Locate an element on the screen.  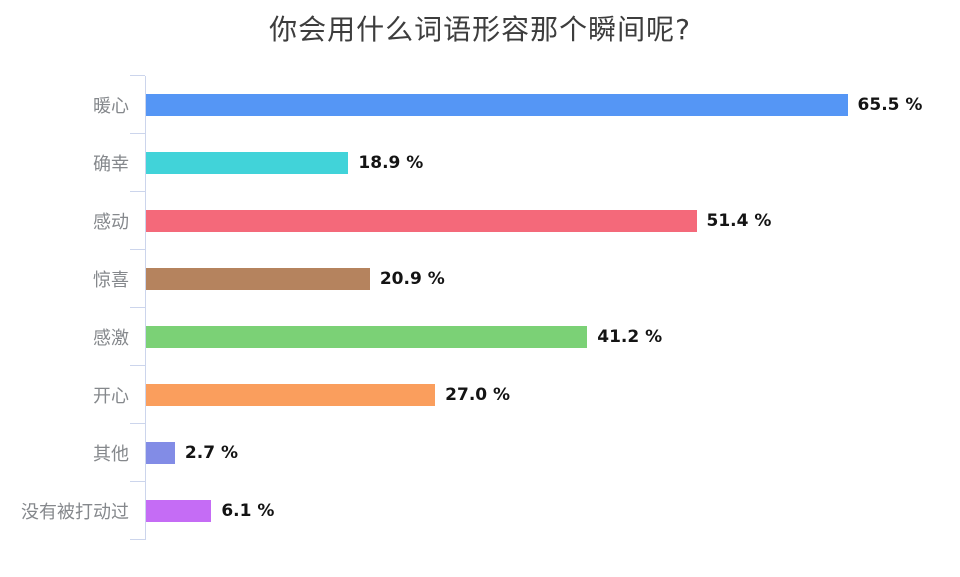
bar-row: 开心 27.0 % is located at coordinates (480, 394).